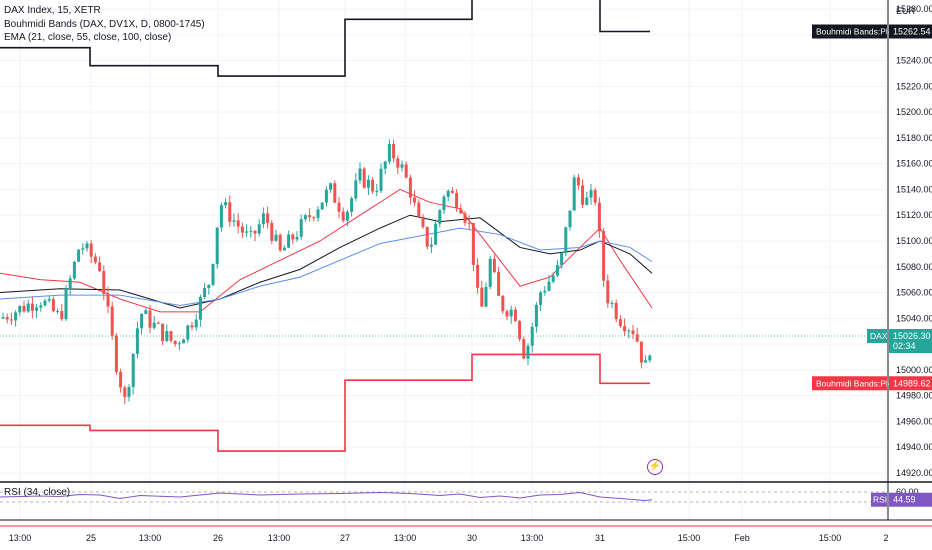  I want to click on ema-legend: EMA (21, close, 55, close, 100, close), so click(88, 37).